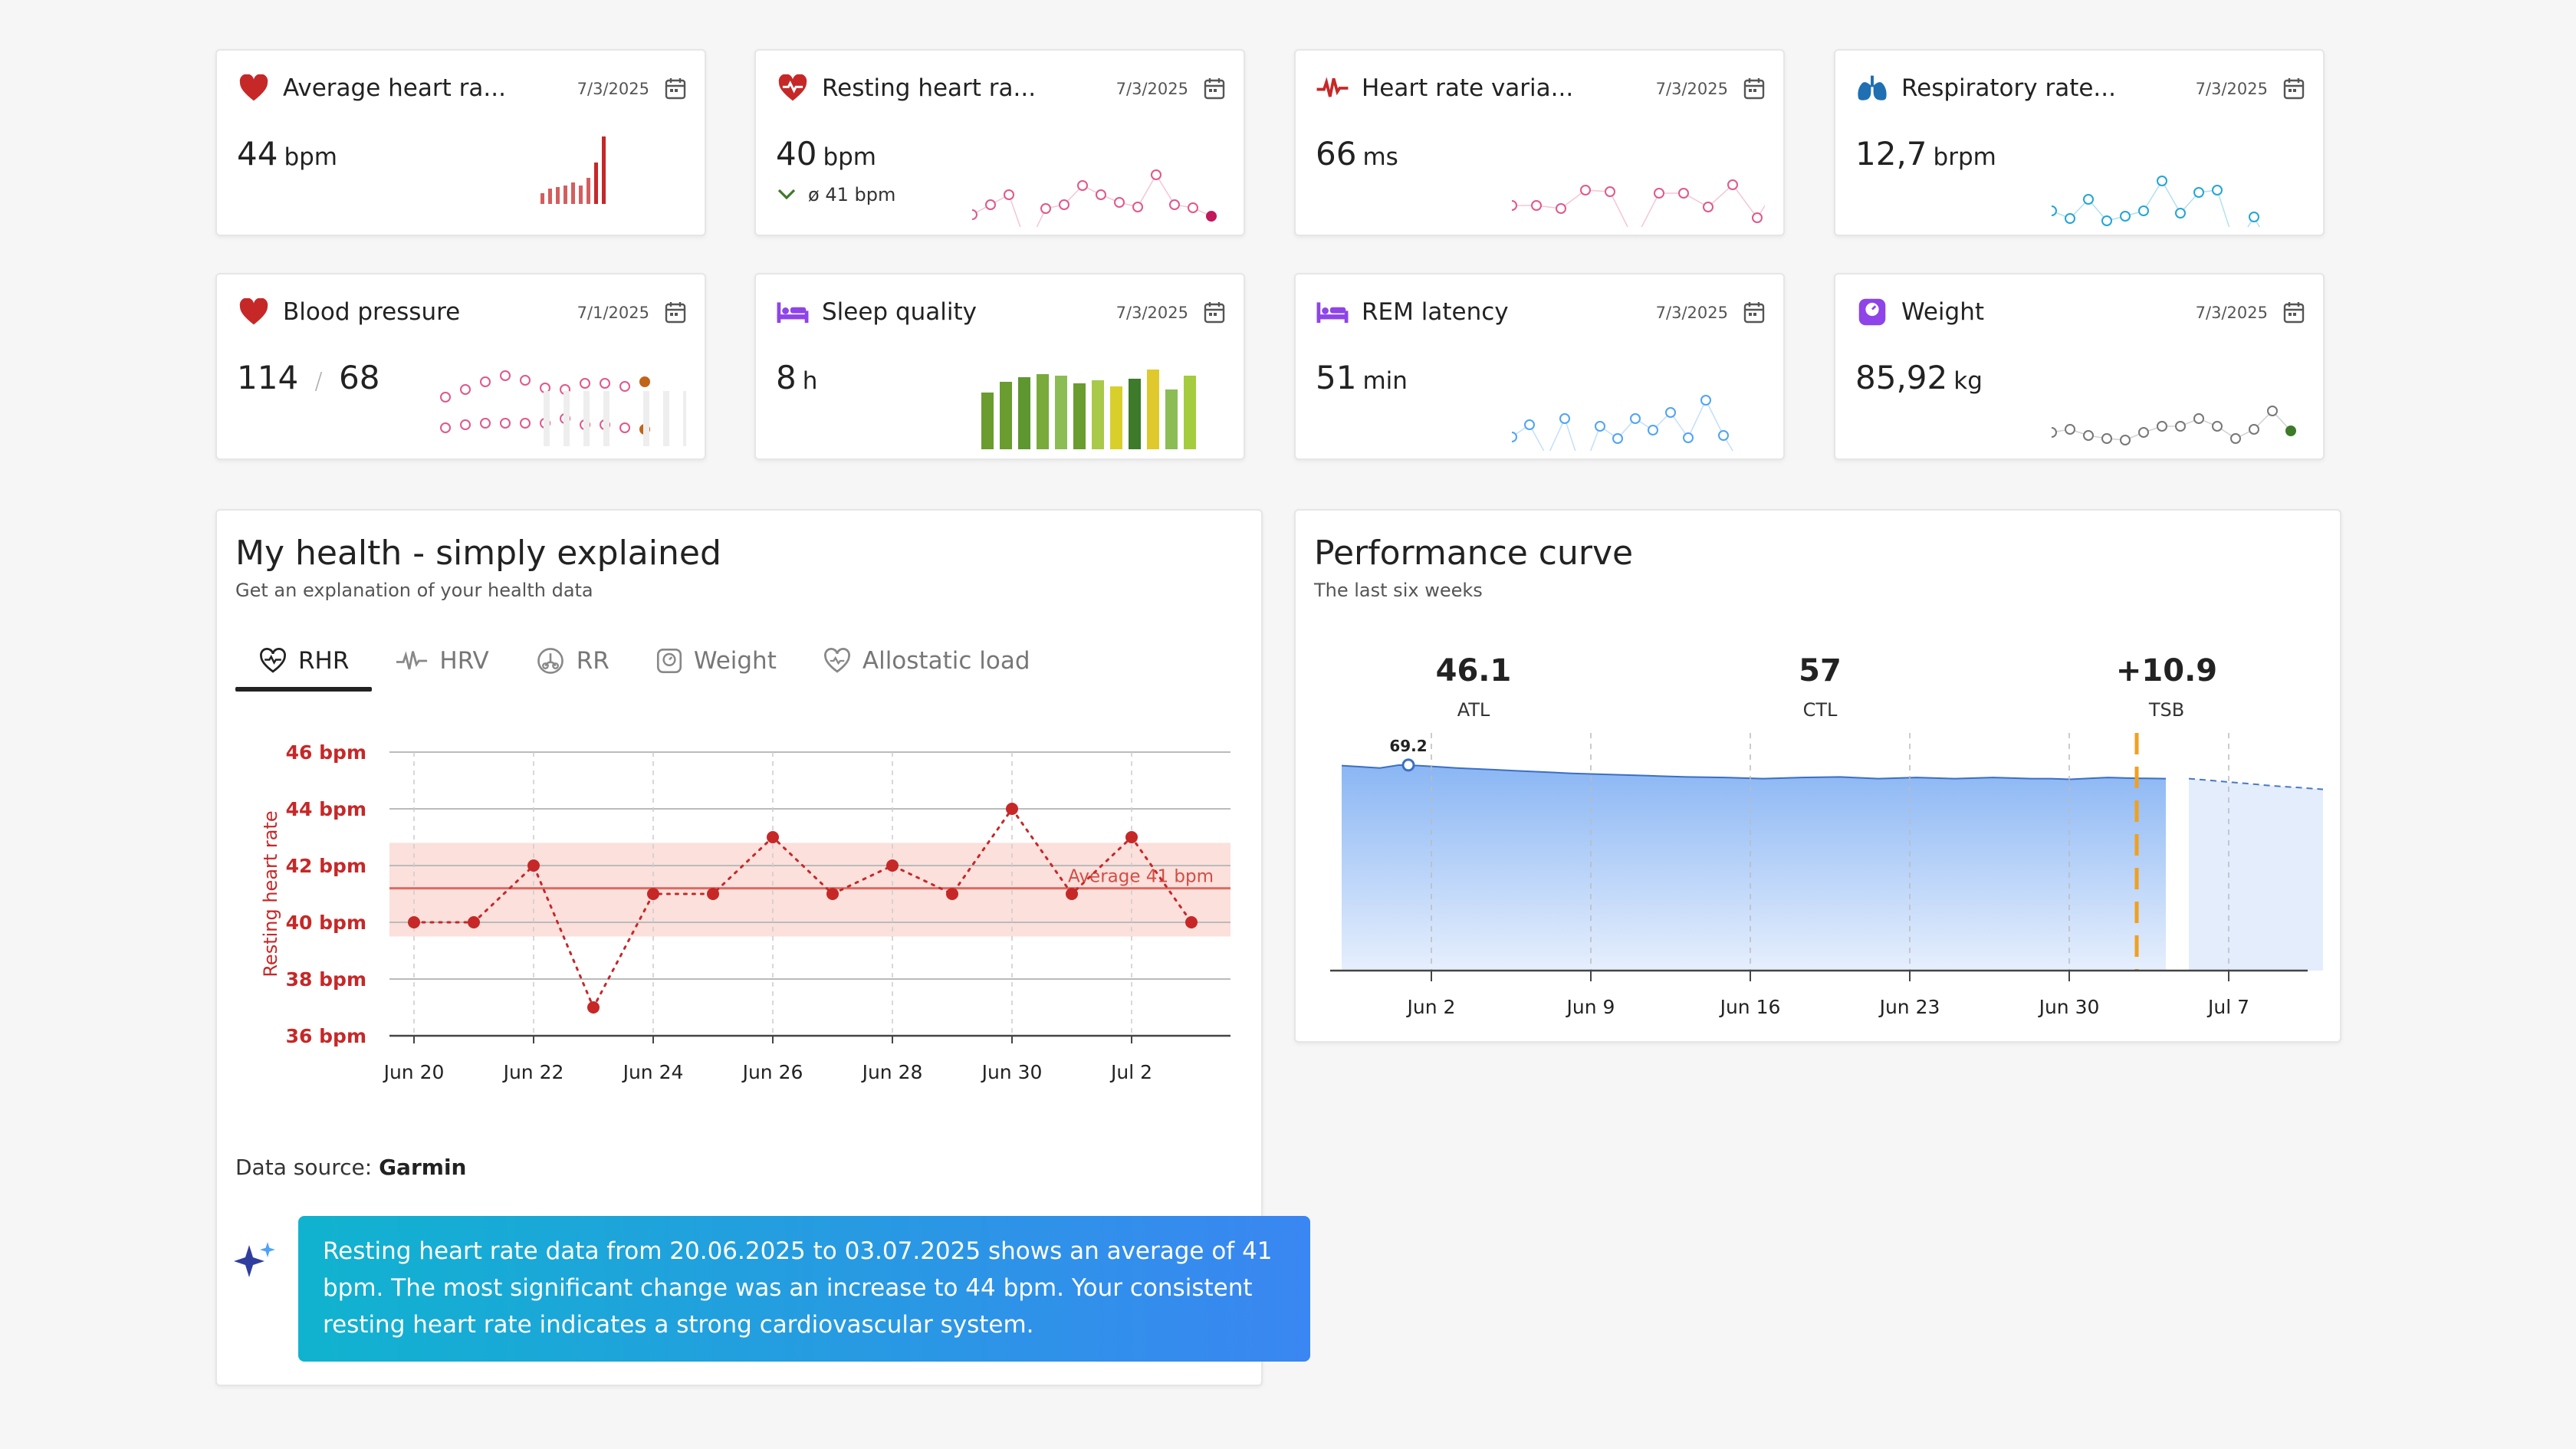 Image resolution: width=2576 pixels, height=1449 pixels. I want to click on tab-label: Allostatic load, so click(946, 661).